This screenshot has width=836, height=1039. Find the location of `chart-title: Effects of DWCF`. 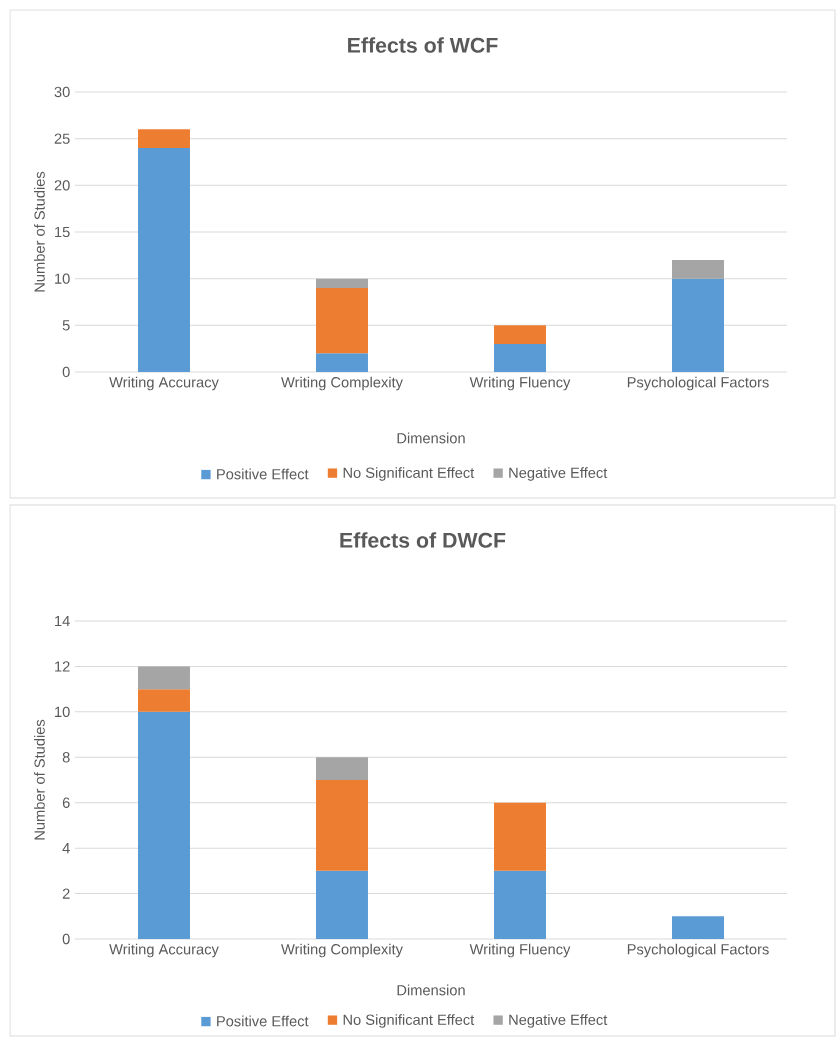

chart-title: Effects of DWCF is located at coordinates (423, 540).